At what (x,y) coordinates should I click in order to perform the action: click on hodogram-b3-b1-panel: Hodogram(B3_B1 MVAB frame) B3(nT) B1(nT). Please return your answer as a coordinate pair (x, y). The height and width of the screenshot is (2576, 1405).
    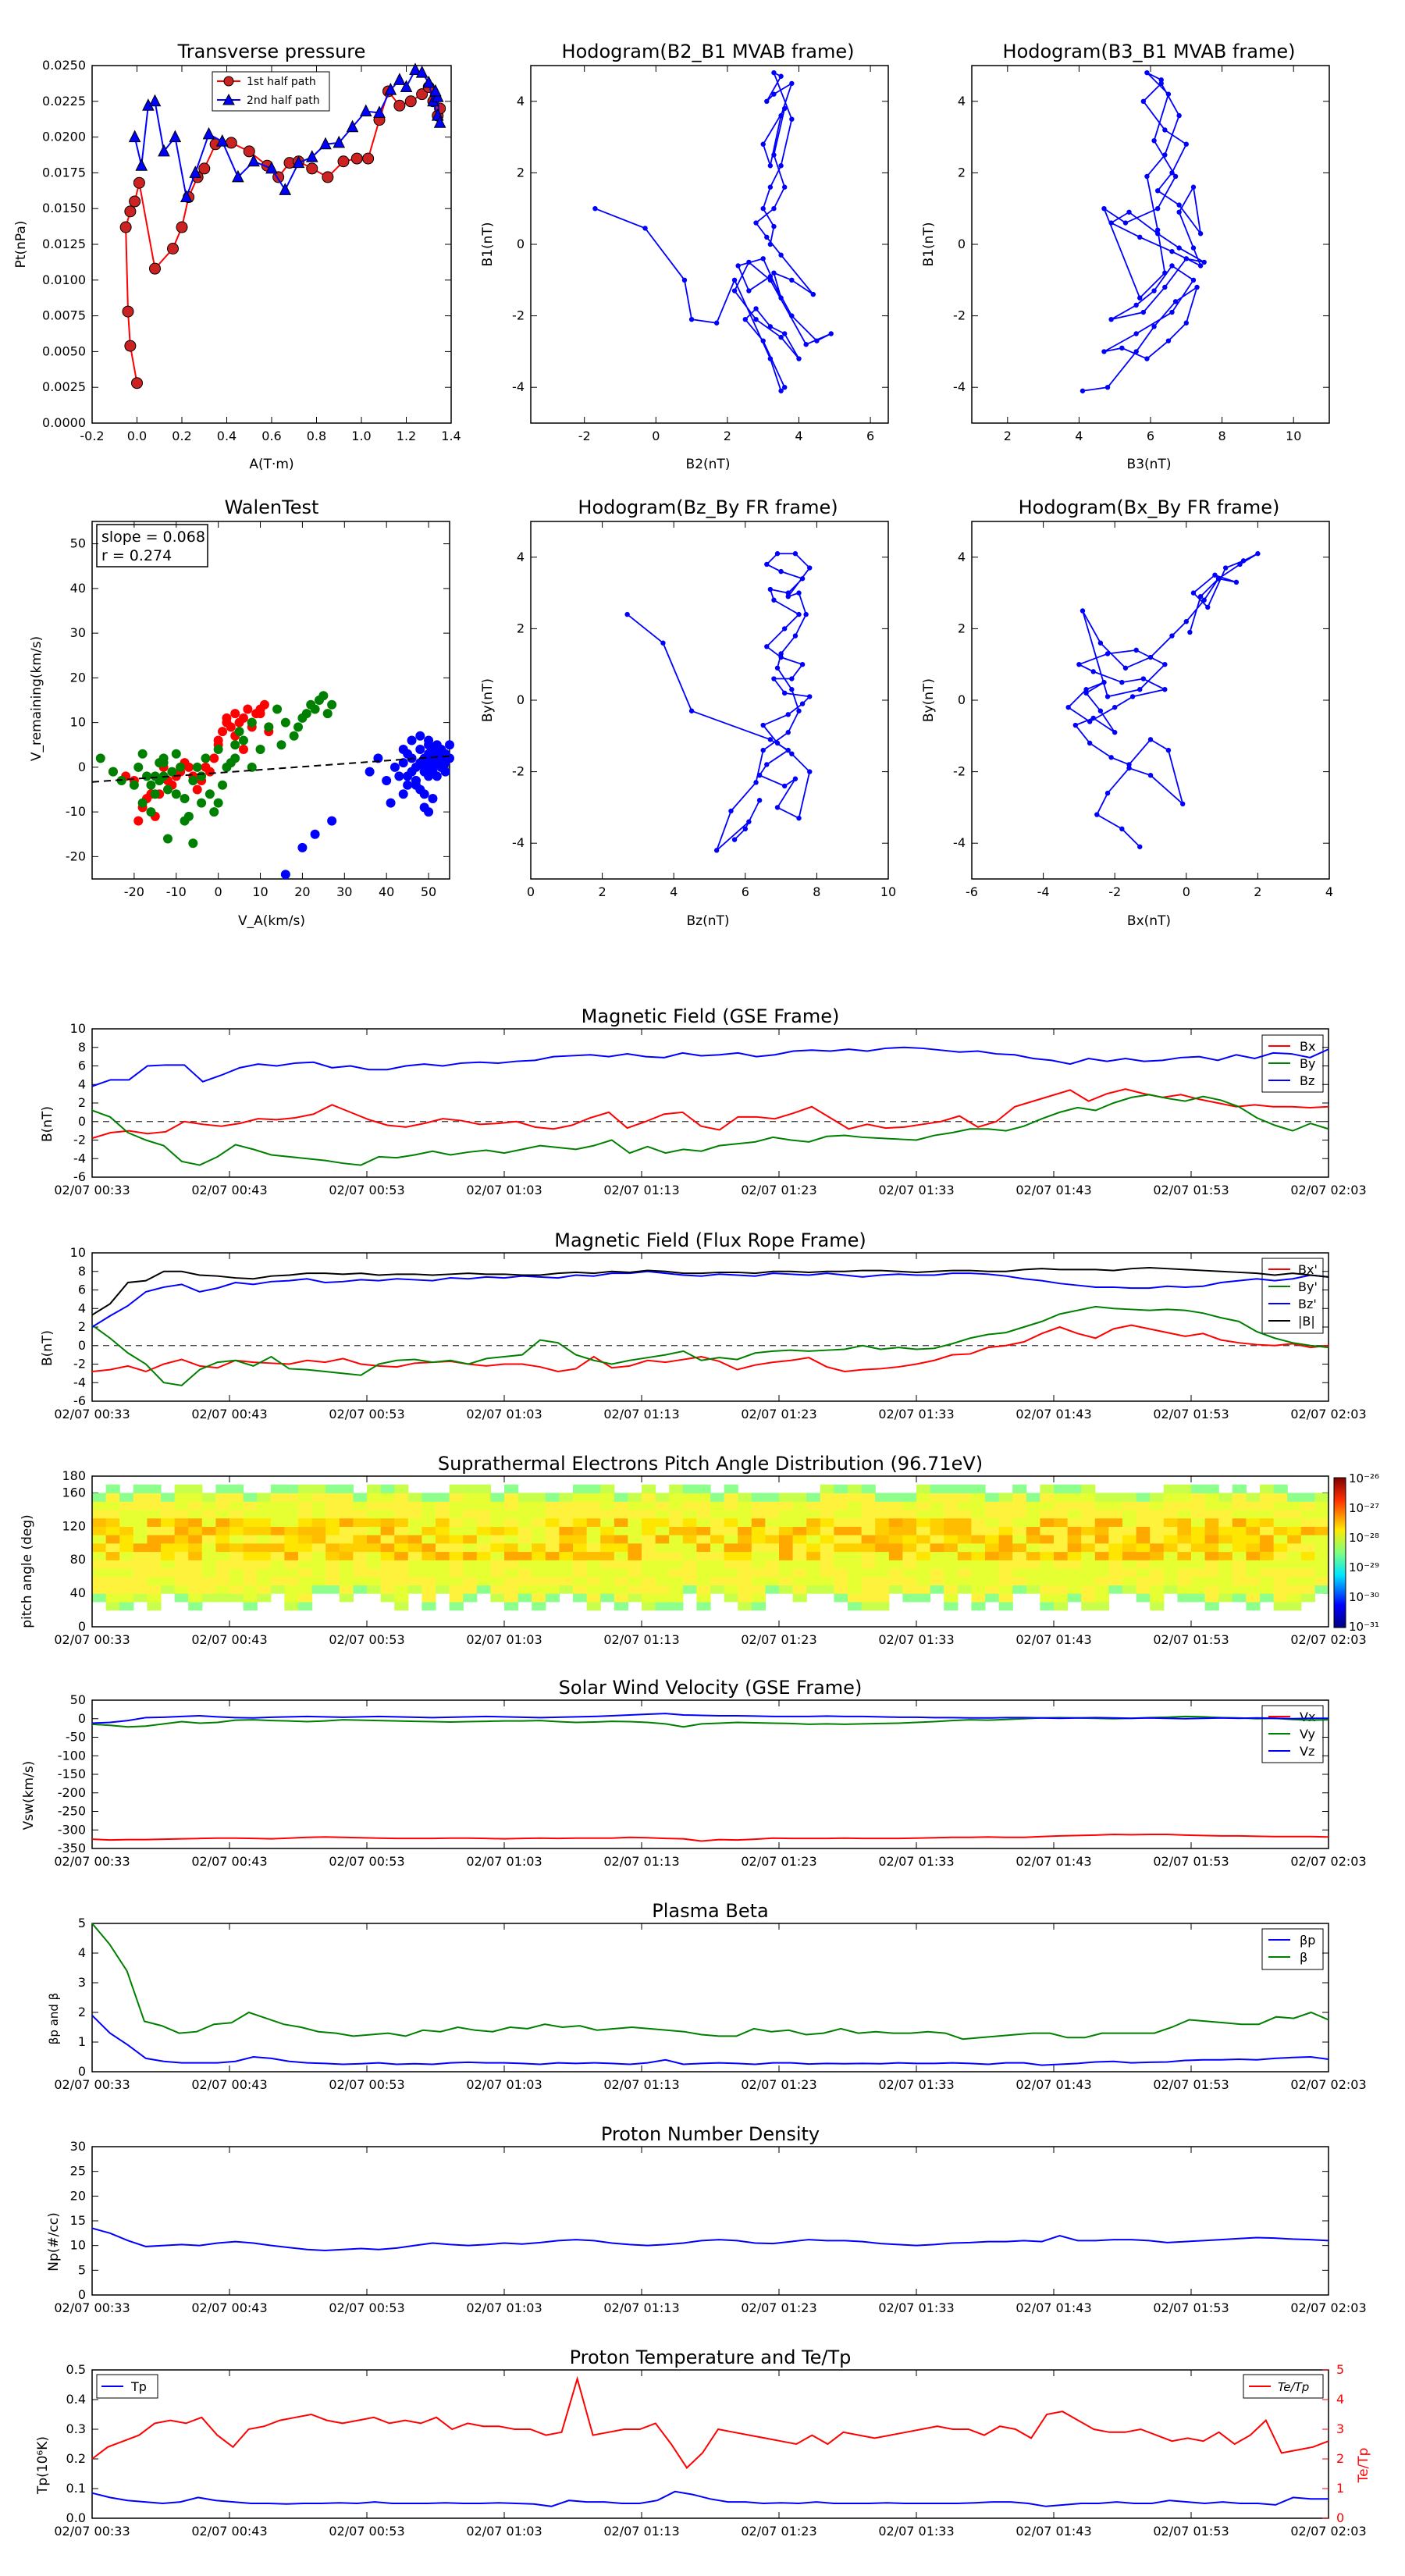
    Looking at the image, I should click on (1108, 256).